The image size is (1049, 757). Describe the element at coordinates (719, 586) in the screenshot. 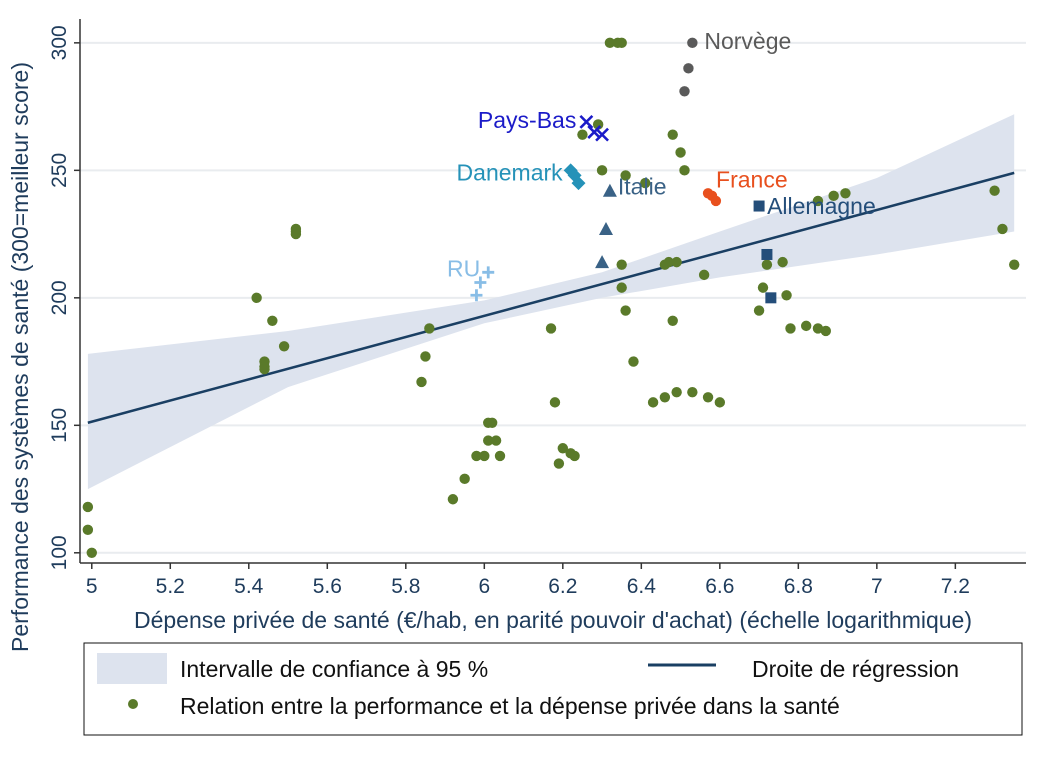

I see `x-tick-label-6.6: 6.6` at that location.